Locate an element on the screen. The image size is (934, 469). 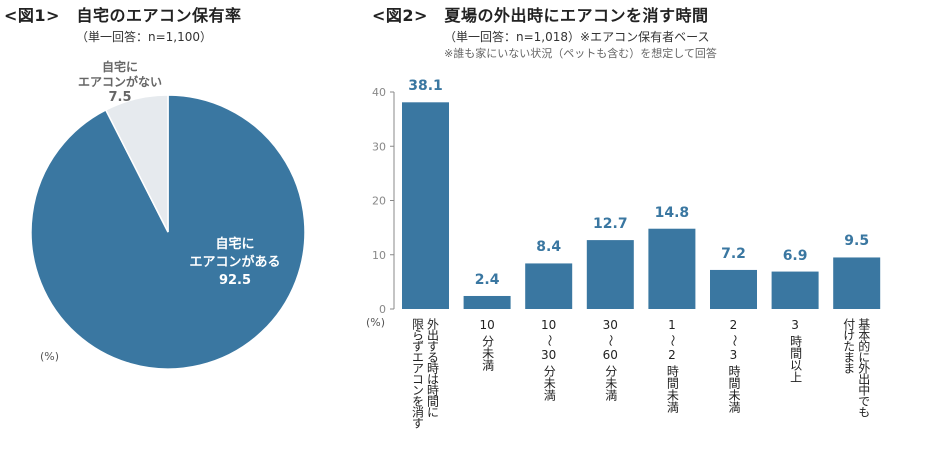
y-tick-label: 10 is located at coordinates (379, 255).